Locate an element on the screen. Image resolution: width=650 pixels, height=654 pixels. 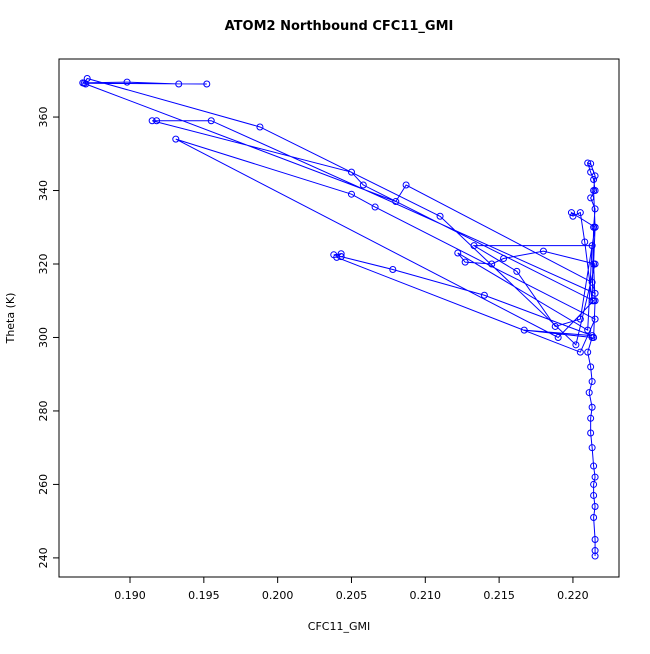
y-tick-label: 280 is located at coordinates (43, 410).